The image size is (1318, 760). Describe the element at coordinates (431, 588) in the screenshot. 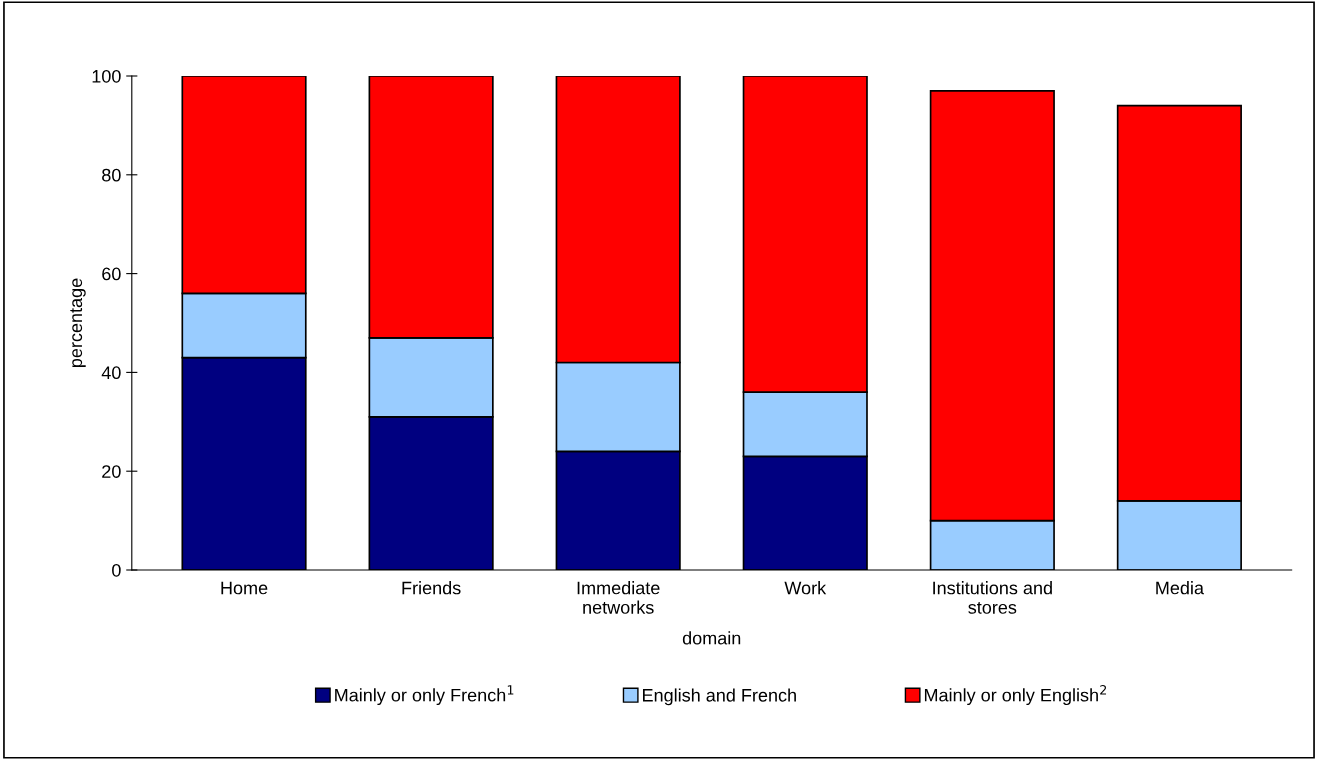

I see `x-tick-label: Friends` at that location.